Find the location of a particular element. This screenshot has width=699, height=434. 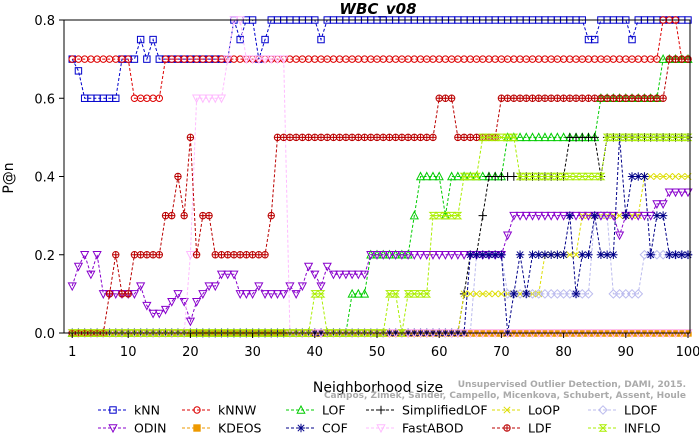

point-simplifiedlof is located at coordinates (482, 215).